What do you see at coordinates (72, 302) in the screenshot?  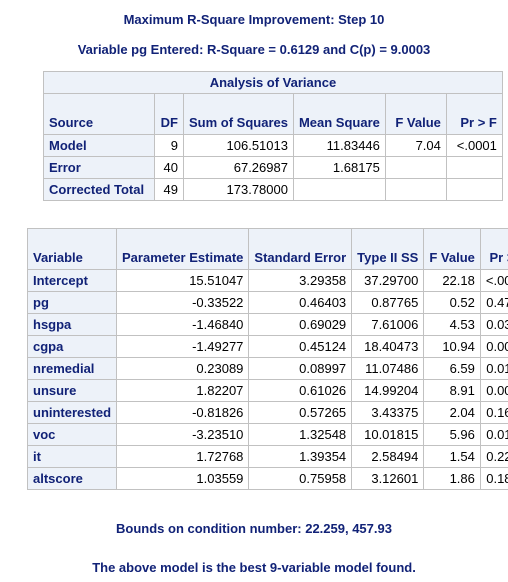 I see `params-cell-var: pg` at bounding box center [72, 302].